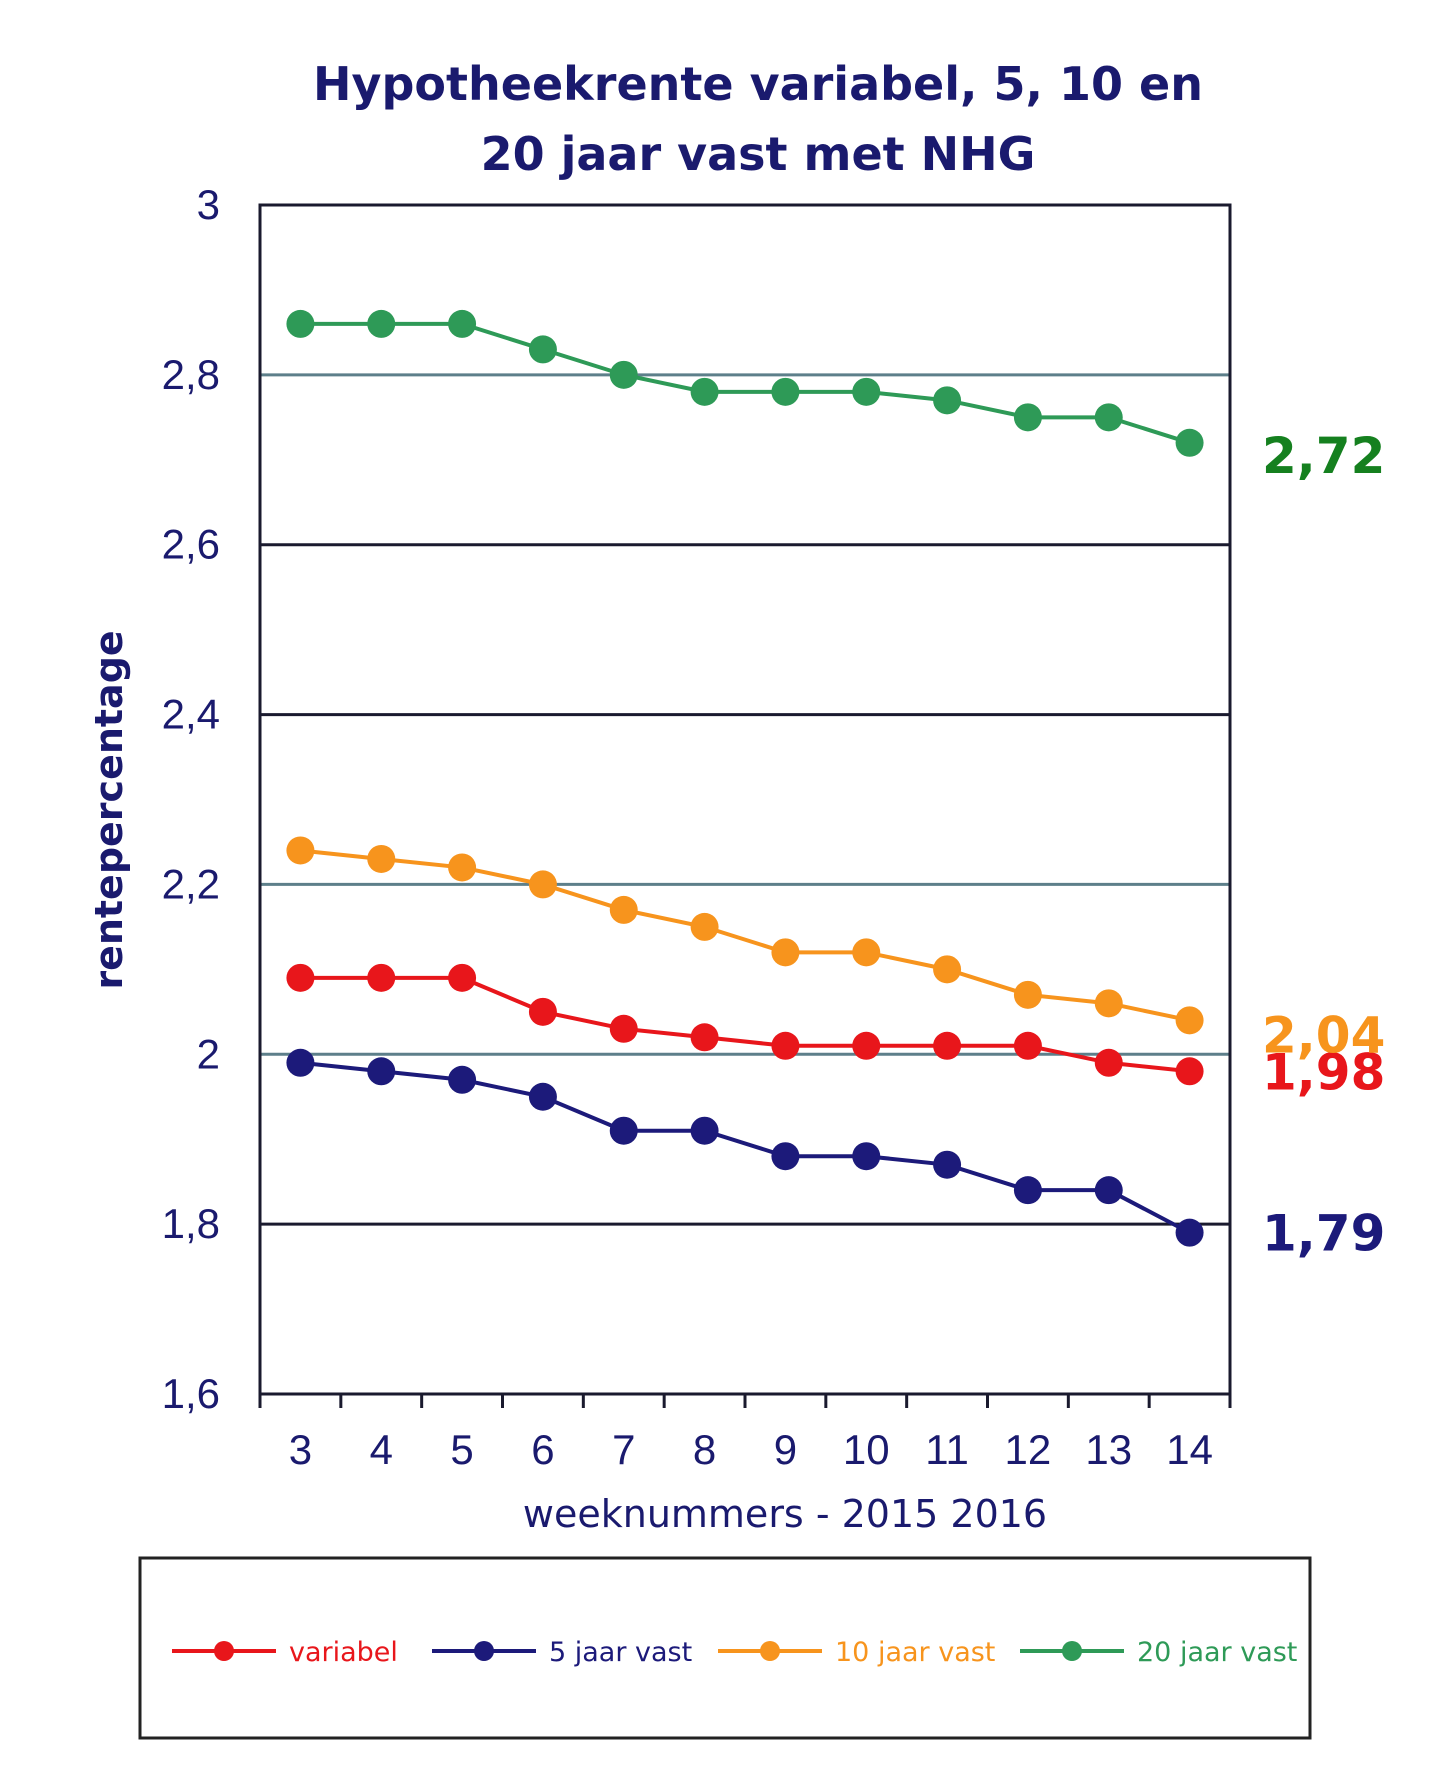  Describe the element at coordinates (461, 1449) in the screenshot. I see `x-tick-label: 5` at that location.